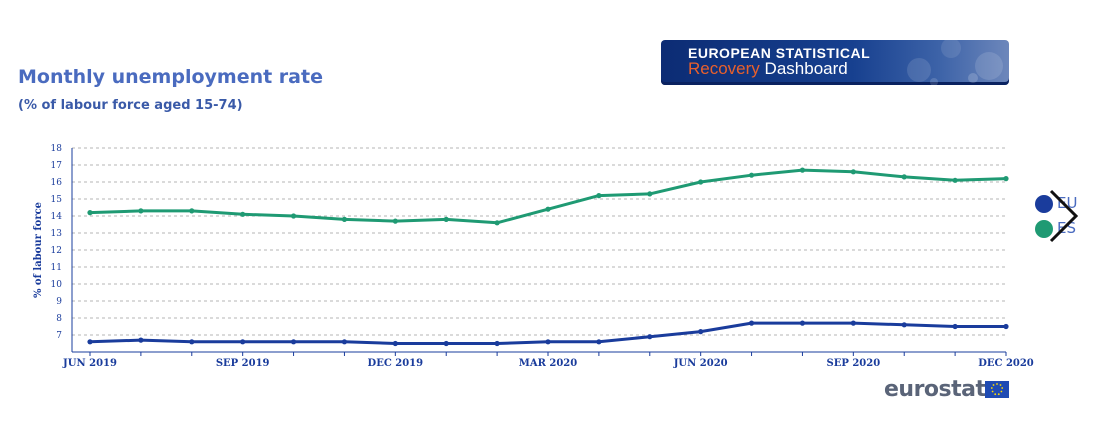 The height and width of the screenshot is (434, 1093). Describe the element at coordinates (59, 302) in the screenshot. I see `y-tick-label: 9` at that location.